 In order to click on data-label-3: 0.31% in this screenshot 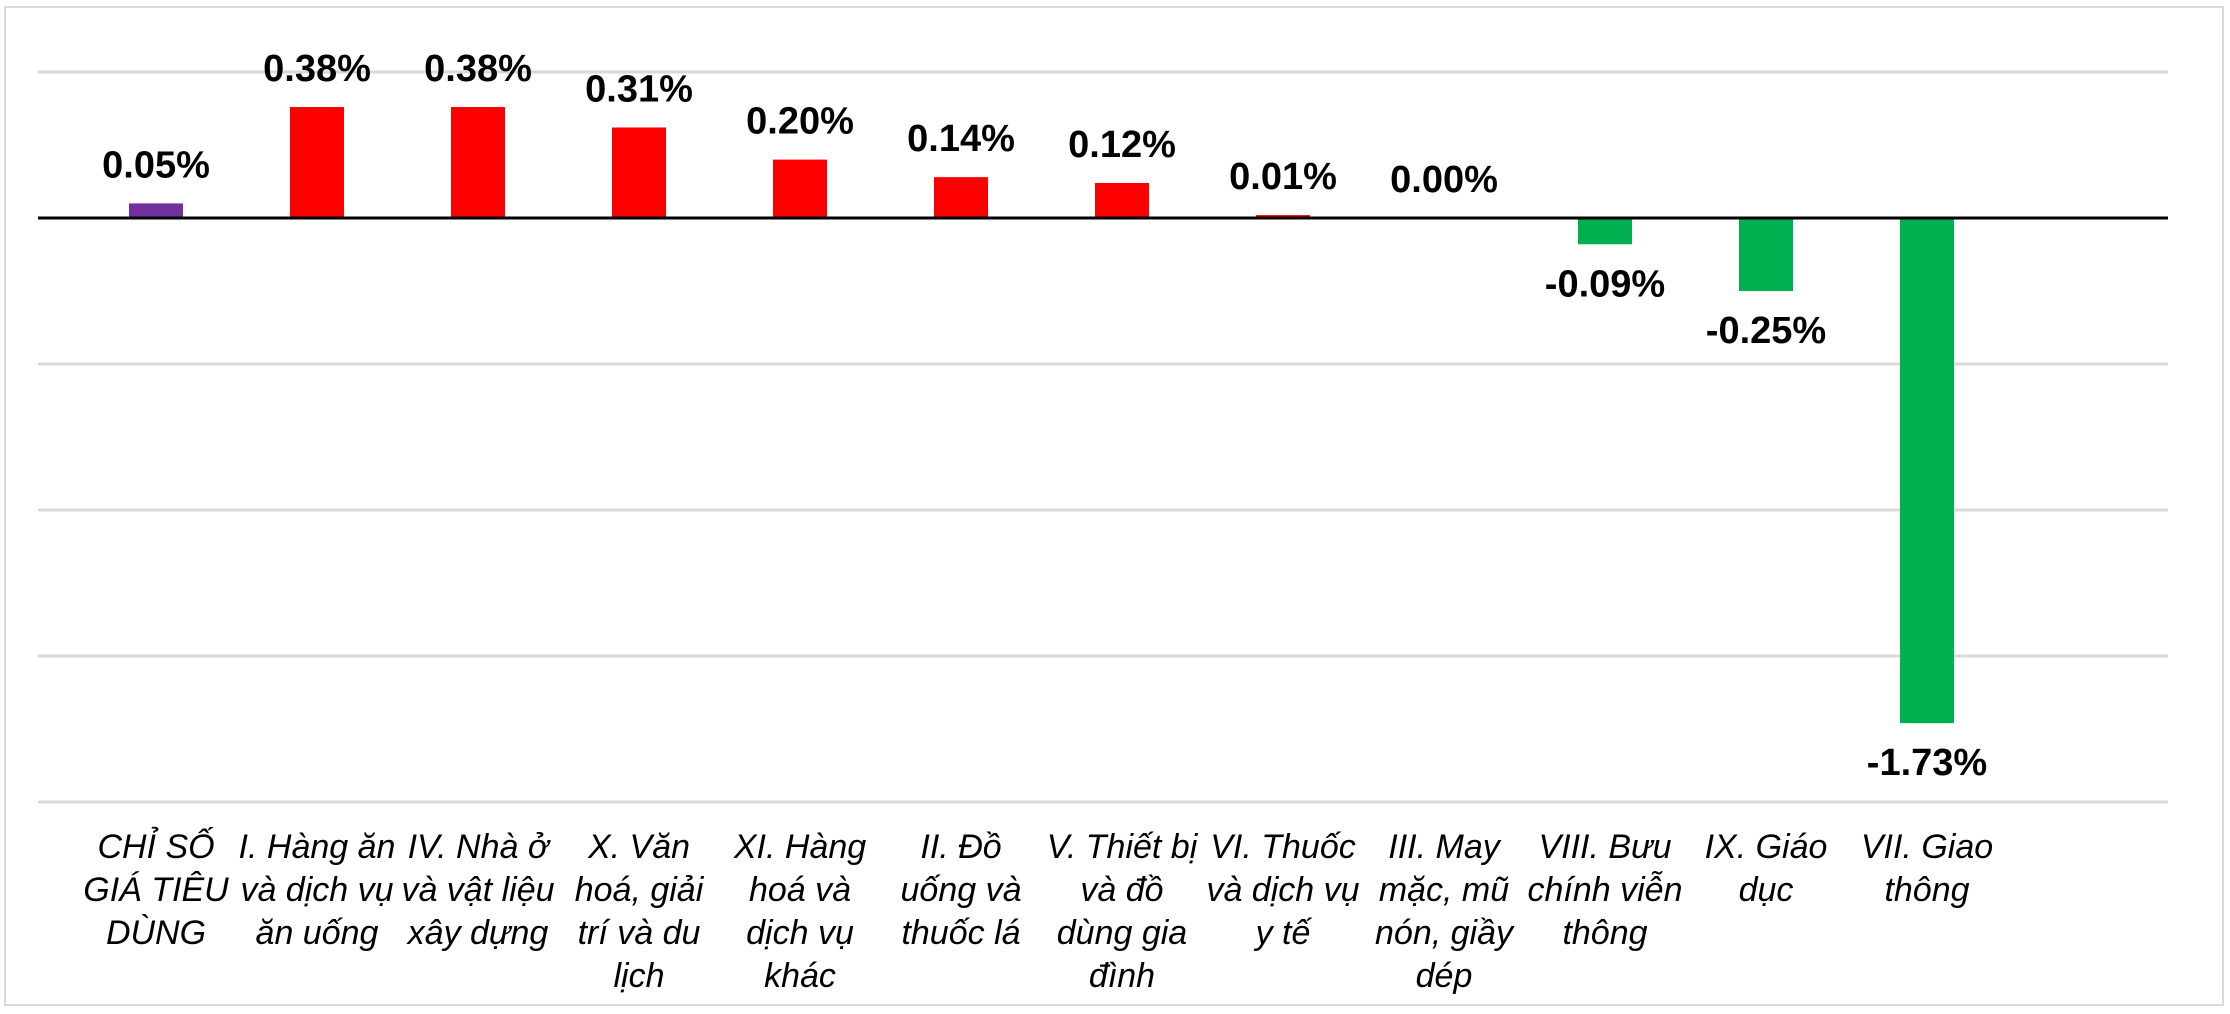, I will do `click(639, 89)`.